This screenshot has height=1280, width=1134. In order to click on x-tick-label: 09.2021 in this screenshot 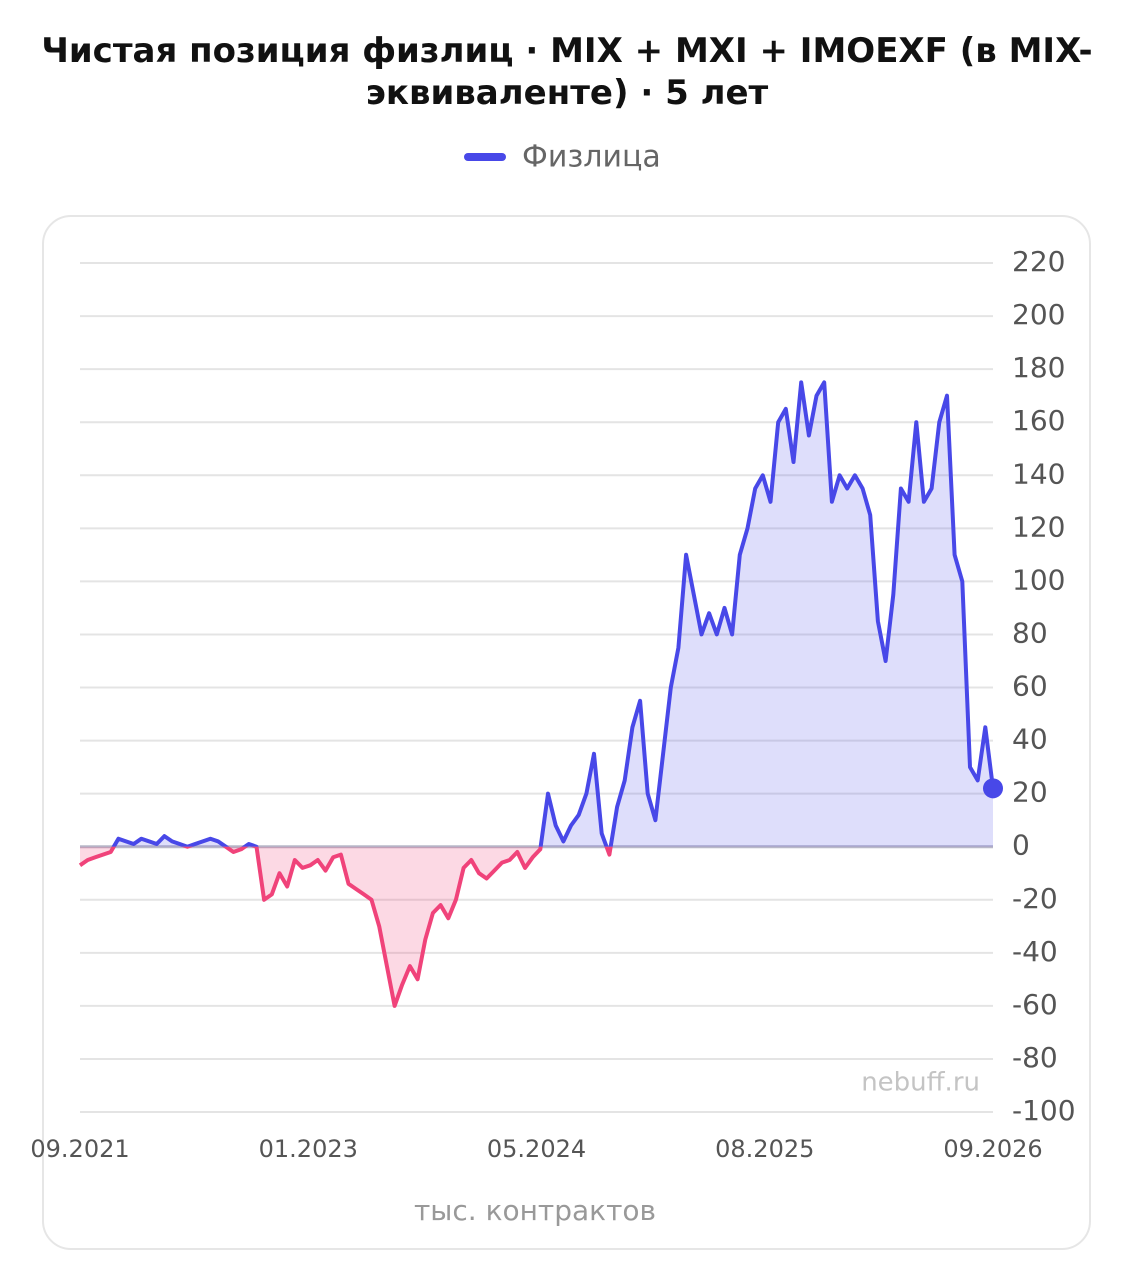, I will do `click(79, 1149)`.